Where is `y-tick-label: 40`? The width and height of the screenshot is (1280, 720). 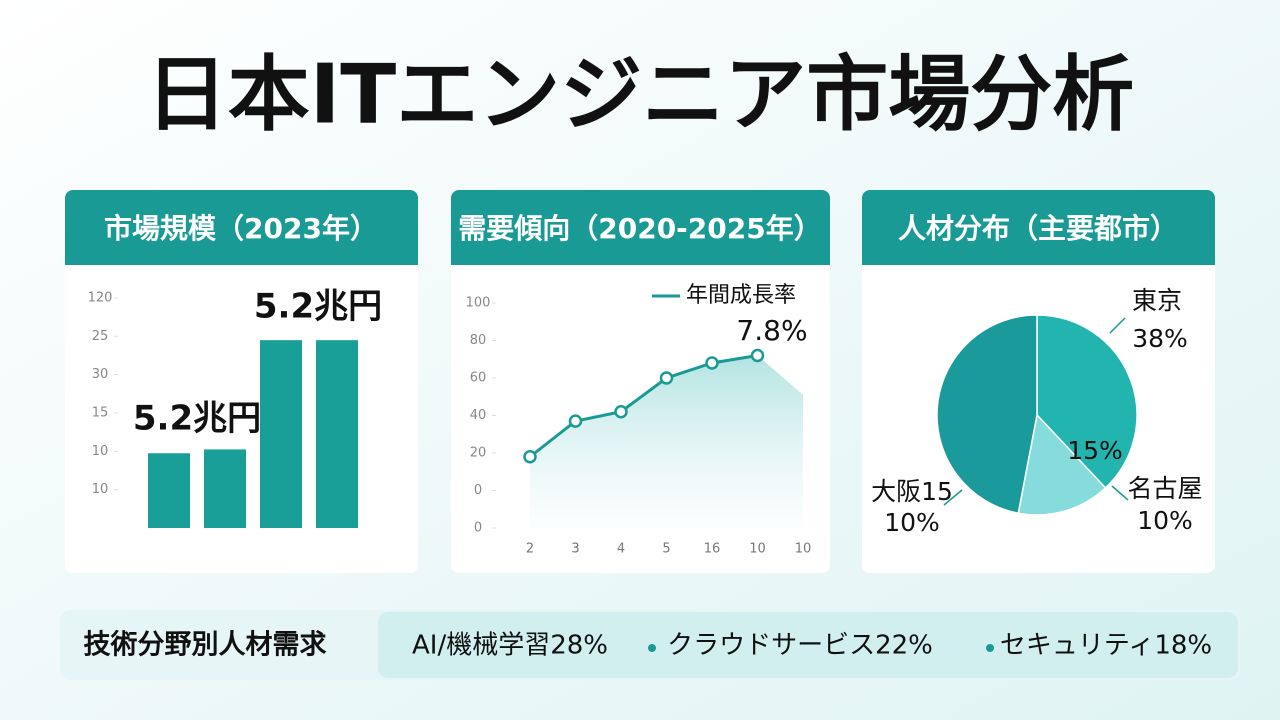 y-tick-label: 40 is located at coordinates (478, 415).